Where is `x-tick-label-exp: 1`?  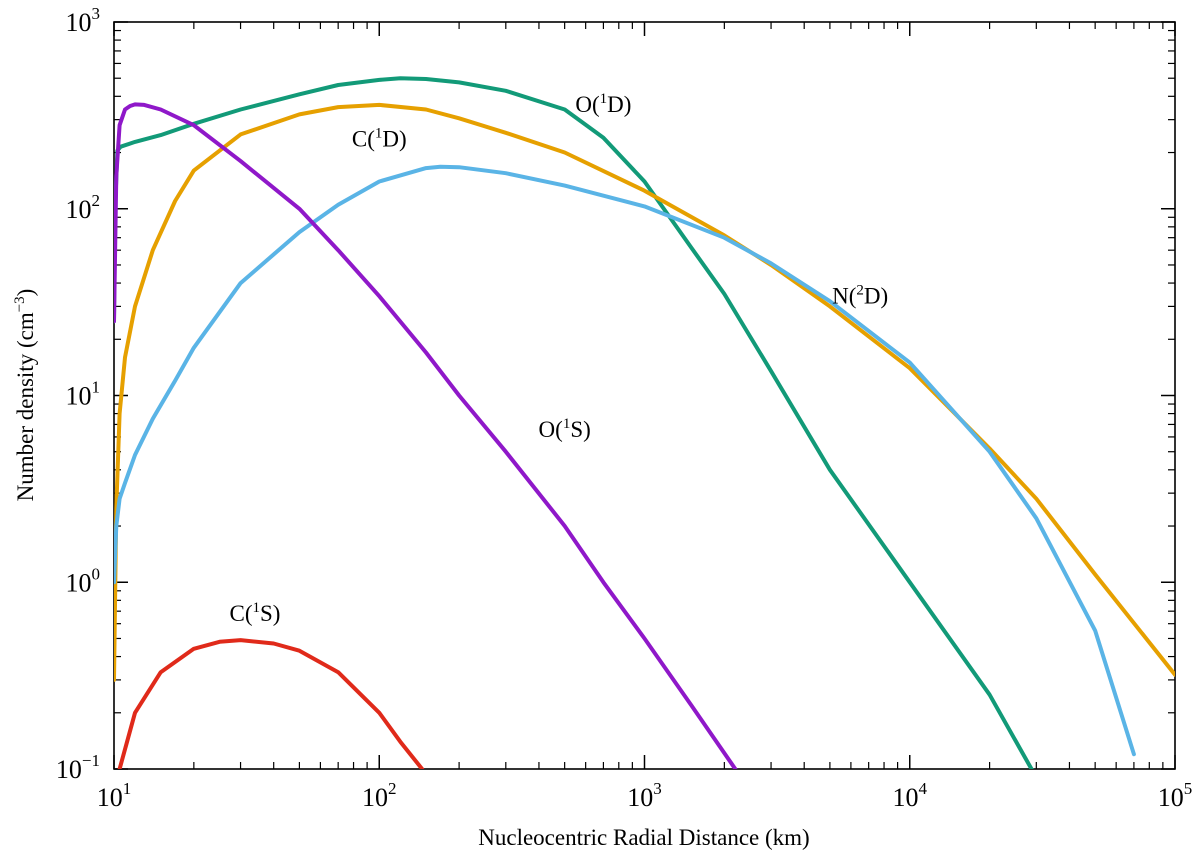
x-tick-label-exp: 1 is located at coordinates (127, 788).